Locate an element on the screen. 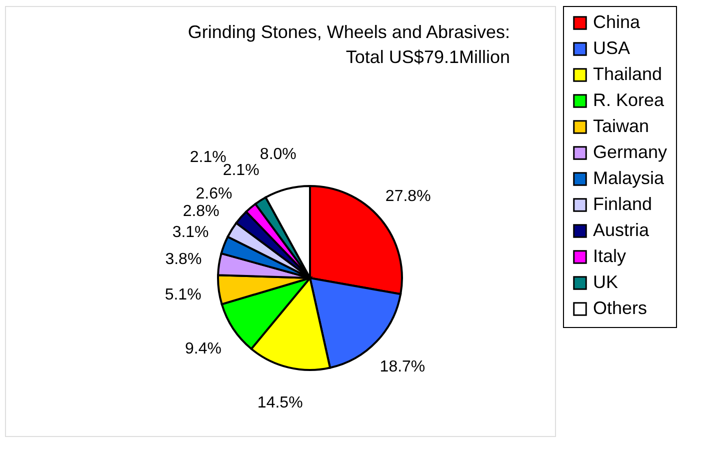 Image resolution: width=728 pixels, height=450 pixels. legend-label: China is located at coordinates (617, 22).